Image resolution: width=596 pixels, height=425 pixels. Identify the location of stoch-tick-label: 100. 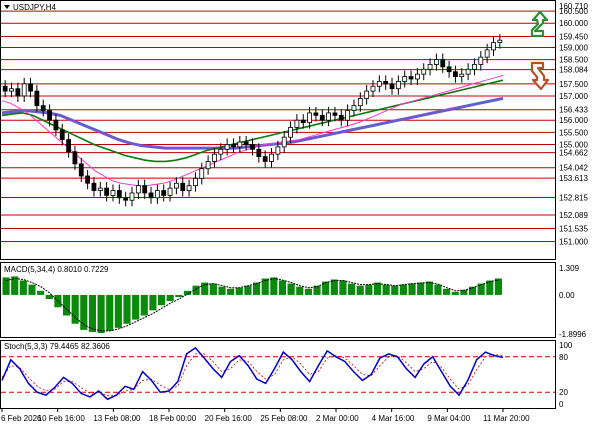
(566, 345).